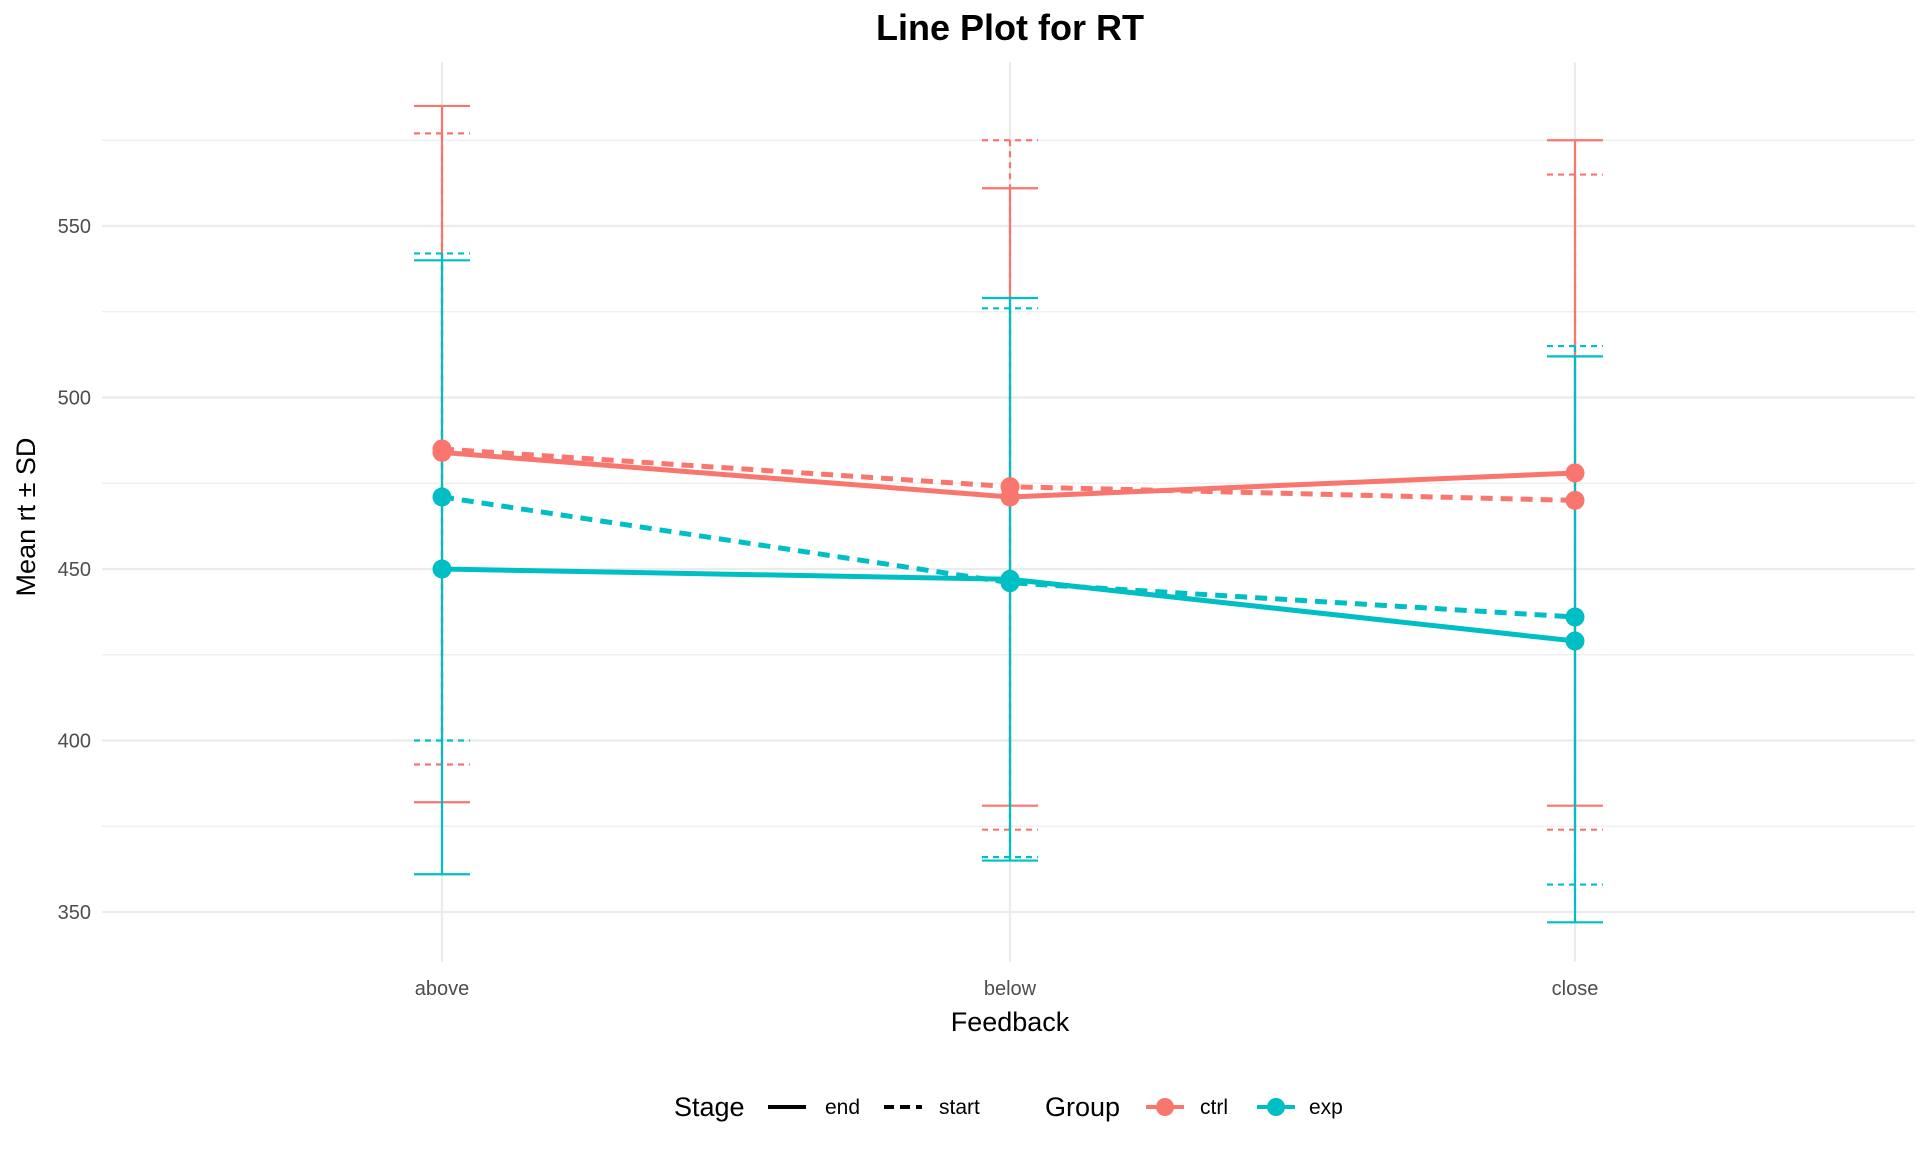 The height and width of the screenshot is (1152, 1920). I want to click on legend-group-title: Group, so click(1082, 1107).